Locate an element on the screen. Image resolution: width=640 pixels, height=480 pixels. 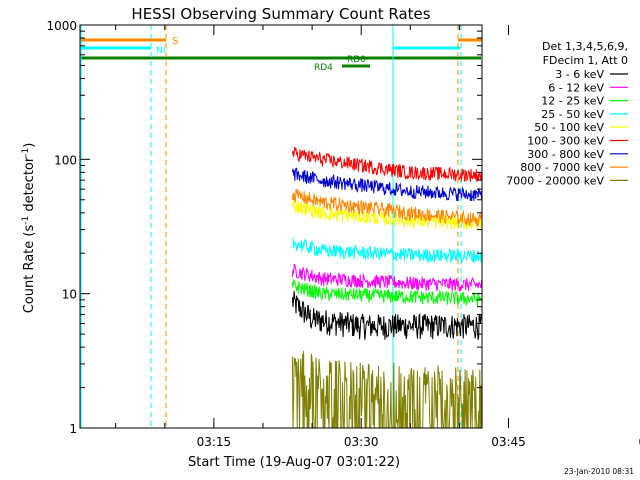
svg-text: Count Rate (s-1 detector-1) is located at coordinates (29, 228).